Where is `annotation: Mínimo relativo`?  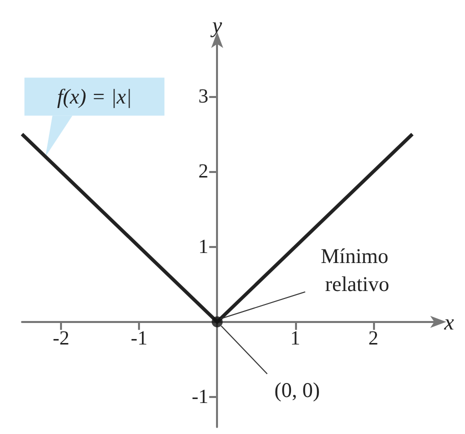
annotation: Mínimo relativo is located at coordinates (357, 270).